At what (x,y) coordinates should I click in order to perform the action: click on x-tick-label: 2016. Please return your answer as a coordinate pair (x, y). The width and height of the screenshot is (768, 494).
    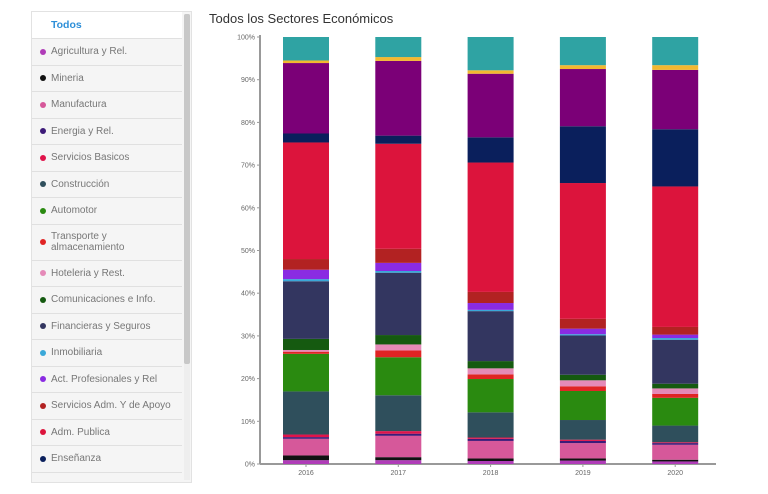
    Looking at the image, I should click on (306, 473).